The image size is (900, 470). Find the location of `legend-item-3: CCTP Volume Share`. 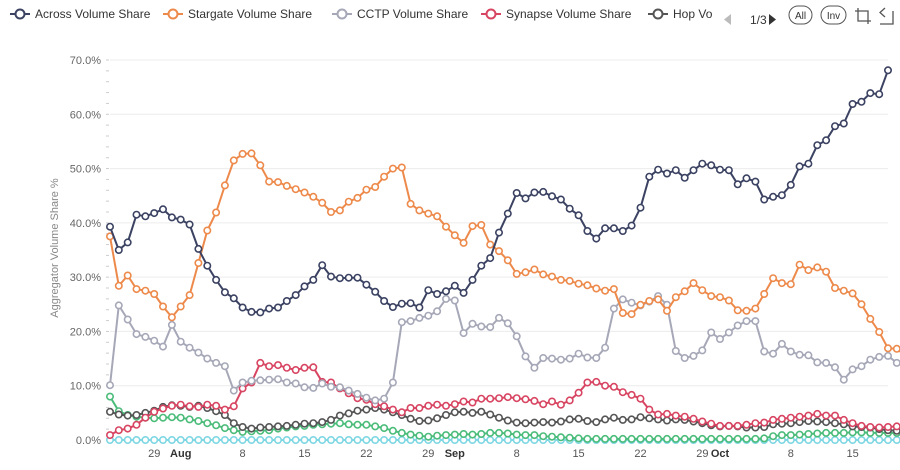

legend-item-3: CCTP Volume Share is located at coordinates (400, 14).